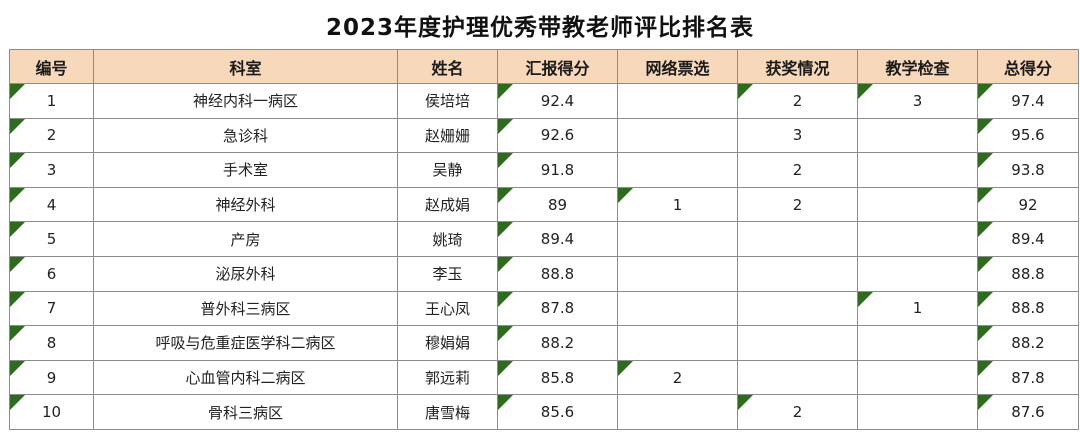  I want to click on header-report: 汇报得分, so click(557, 66).